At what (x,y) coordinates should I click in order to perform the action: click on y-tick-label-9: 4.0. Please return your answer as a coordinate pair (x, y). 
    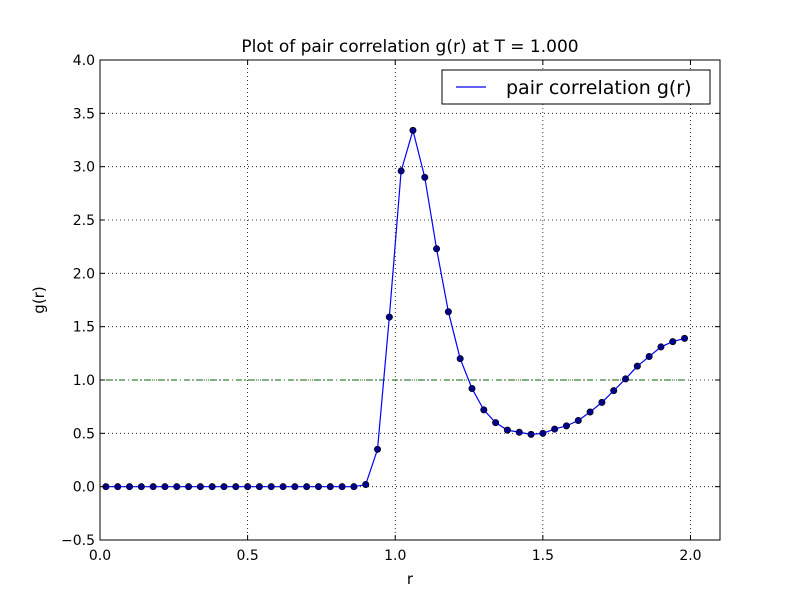
    Looking at the image, I should click on (84, 61).